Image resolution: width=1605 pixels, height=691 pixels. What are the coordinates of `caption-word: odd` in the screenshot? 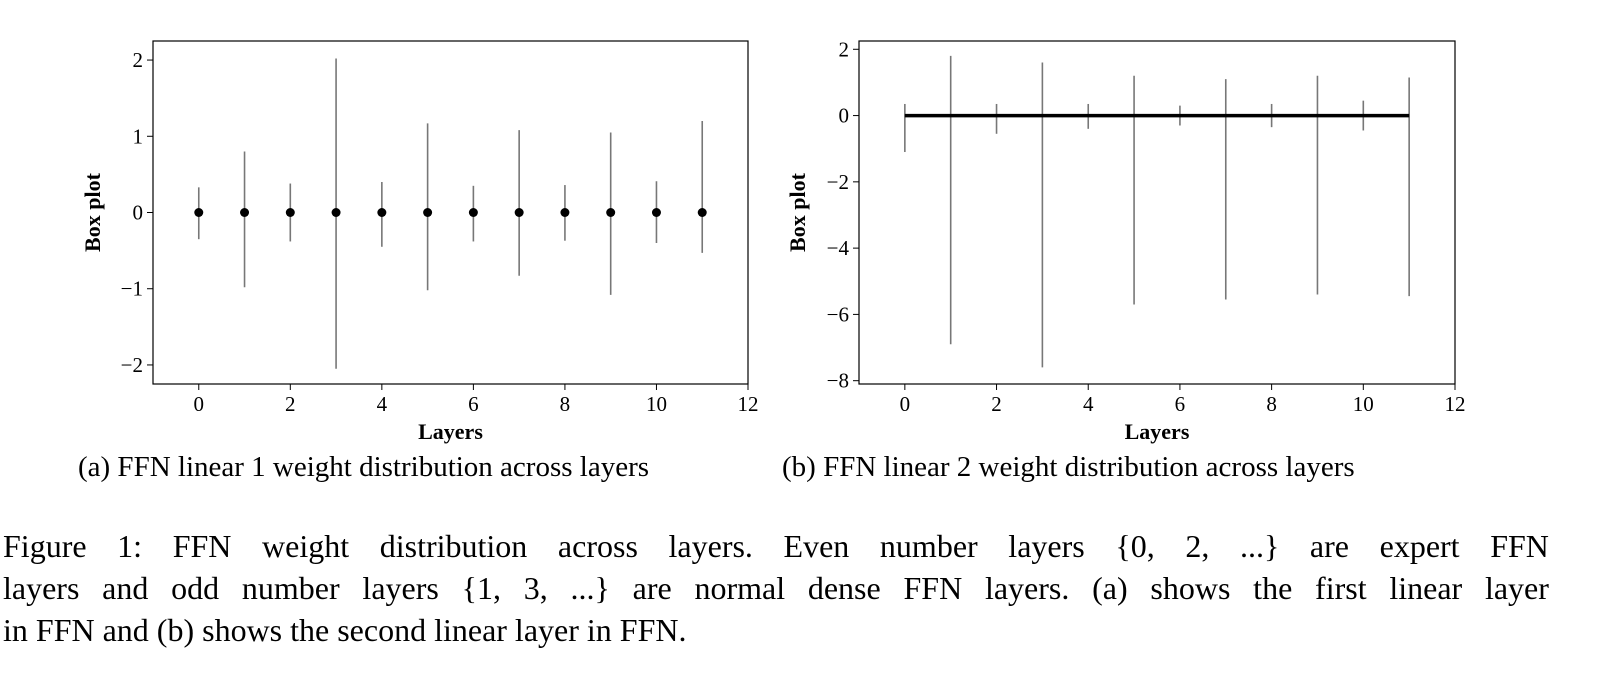 It's located at (195, 588).